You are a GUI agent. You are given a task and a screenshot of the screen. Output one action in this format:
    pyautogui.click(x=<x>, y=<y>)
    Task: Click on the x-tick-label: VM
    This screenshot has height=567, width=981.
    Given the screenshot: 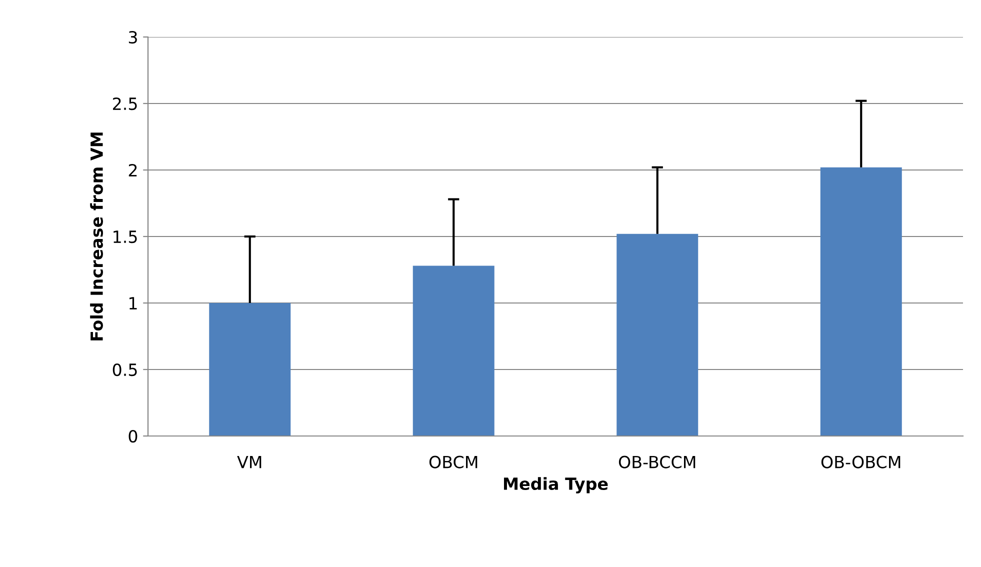 What is the action you would take?
    pyautogui.click(x=249, y=462)
    